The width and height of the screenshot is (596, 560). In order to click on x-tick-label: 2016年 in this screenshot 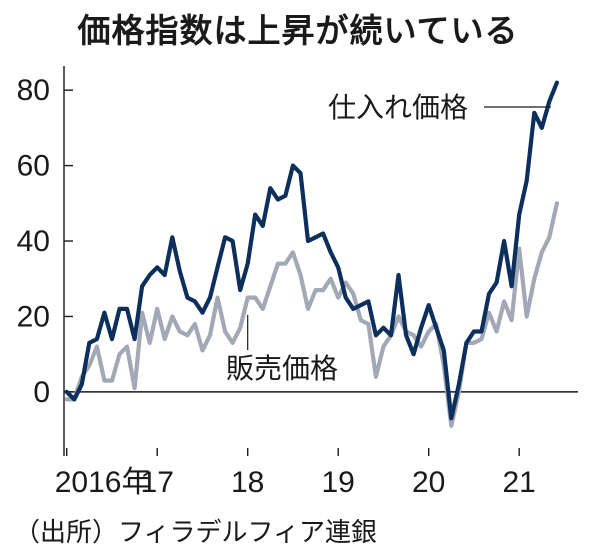, I will do `click(103, 482)`.